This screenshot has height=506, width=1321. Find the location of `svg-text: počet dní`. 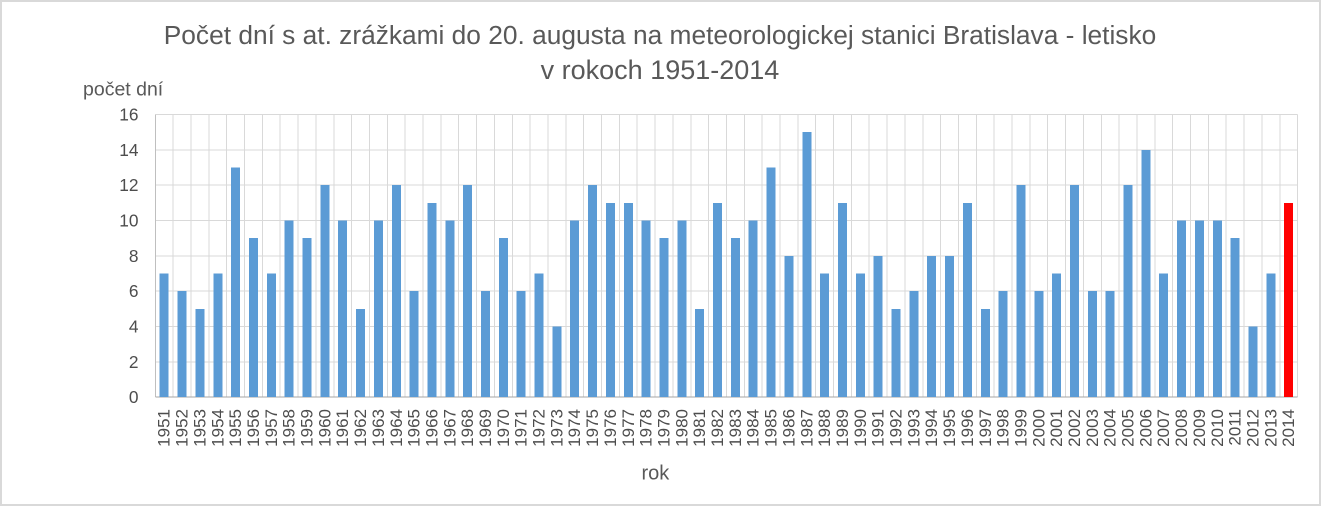

svg-text: počet dní is located at coordinates (123, 90).